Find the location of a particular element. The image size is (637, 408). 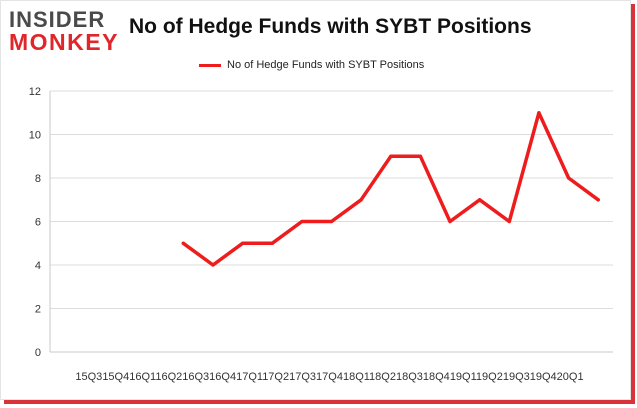

x-tick-label: 19Q3 is located at coordinates (516, 377).